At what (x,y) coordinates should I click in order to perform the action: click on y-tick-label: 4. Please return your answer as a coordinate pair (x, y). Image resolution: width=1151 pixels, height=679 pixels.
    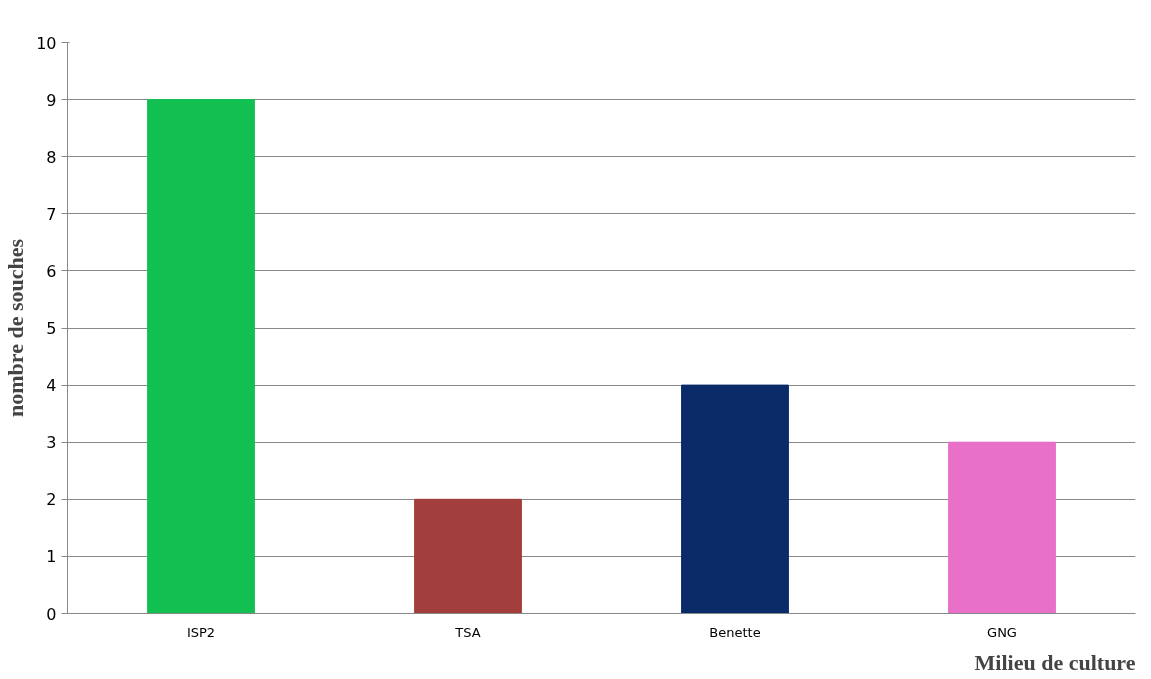
    Looking at the image, I should click on (51, 386).